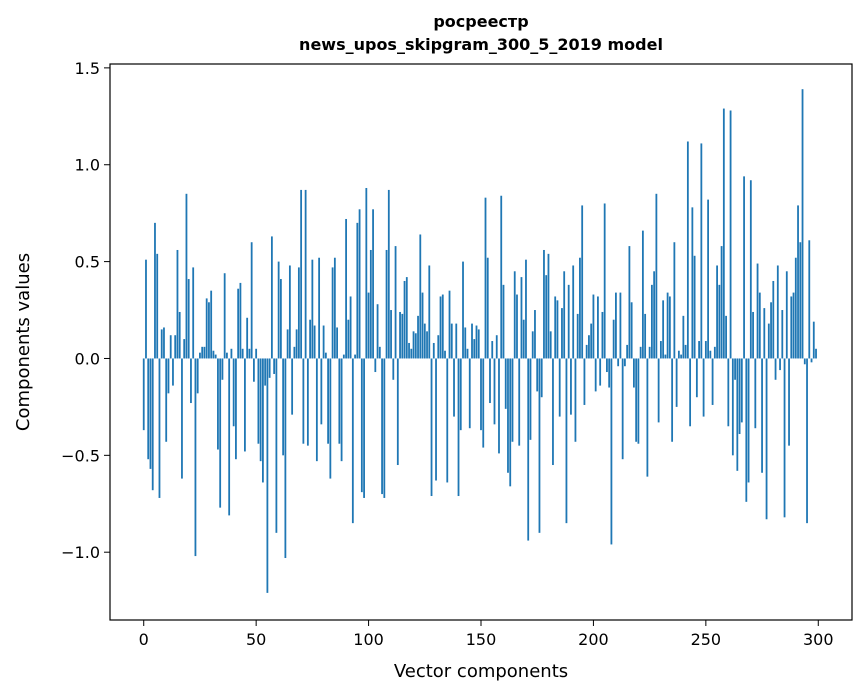 The image size is (867, 696). What do you see at coordinates (593, 639) in the screenshot?
I see `x-tick-label: 200` at bounding box center [593, 639].